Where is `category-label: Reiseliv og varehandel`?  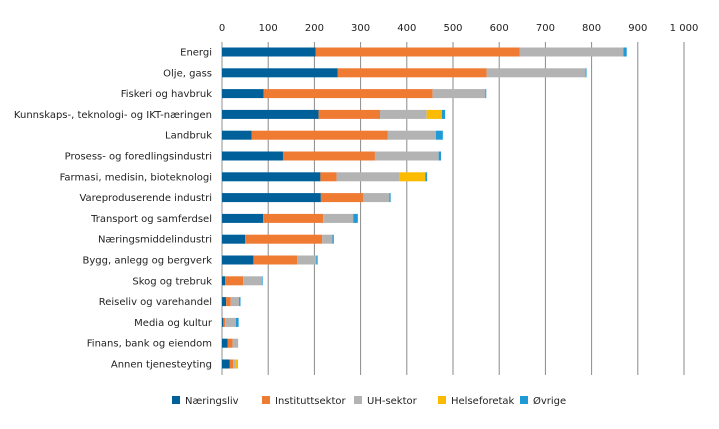
category-label: Reiseliv og varehandel is located at coordinates (155, 302).